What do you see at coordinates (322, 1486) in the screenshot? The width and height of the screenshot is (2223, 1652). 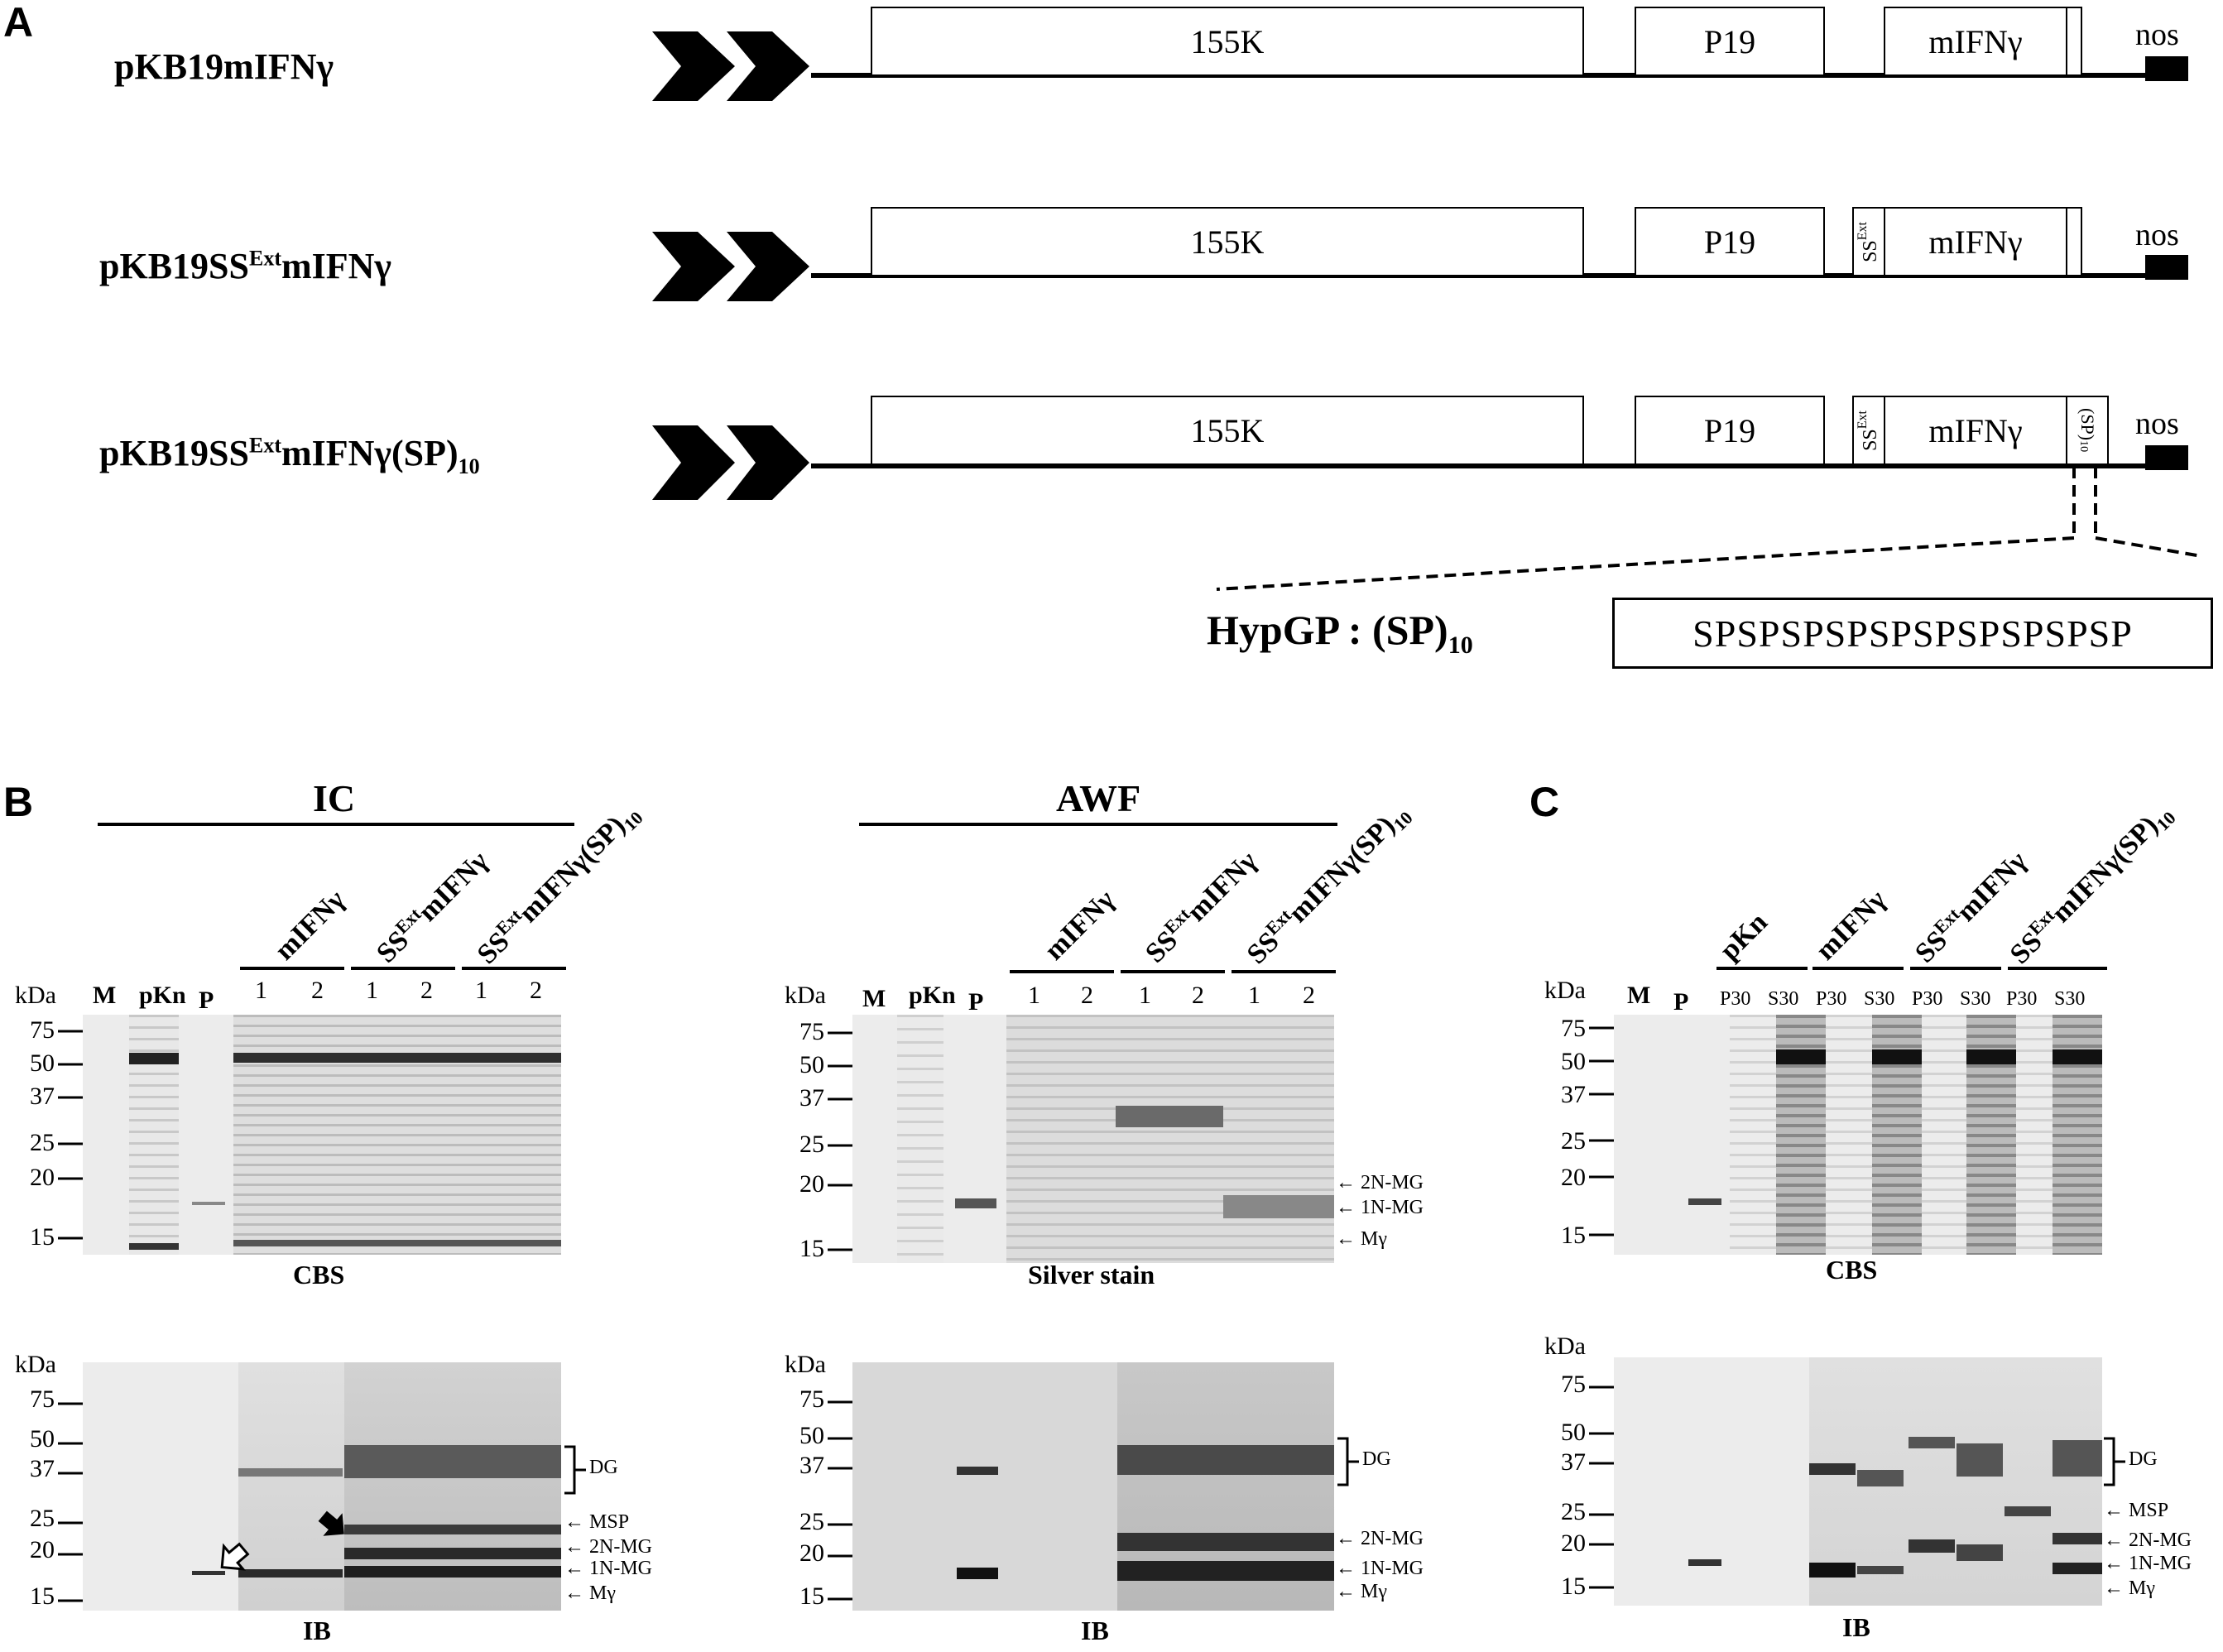 I see `gel-ic-ib` at bounding box center [322, 1486].